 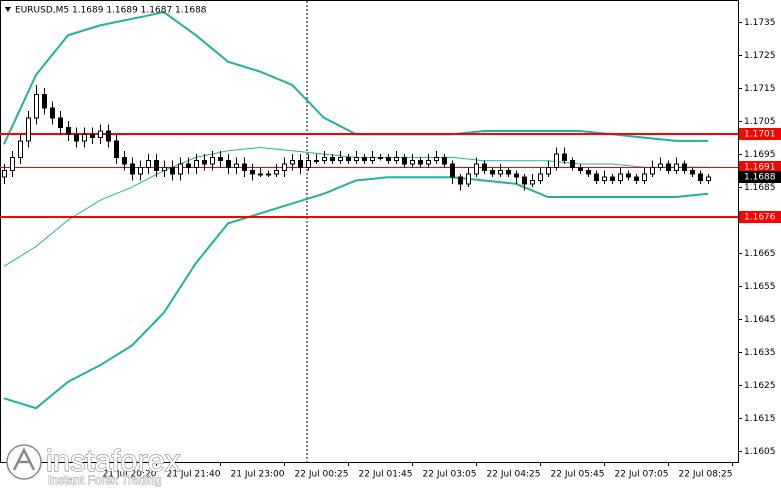 I want to click on y-tick-label: 1.1695, so click(x=760, y=155).